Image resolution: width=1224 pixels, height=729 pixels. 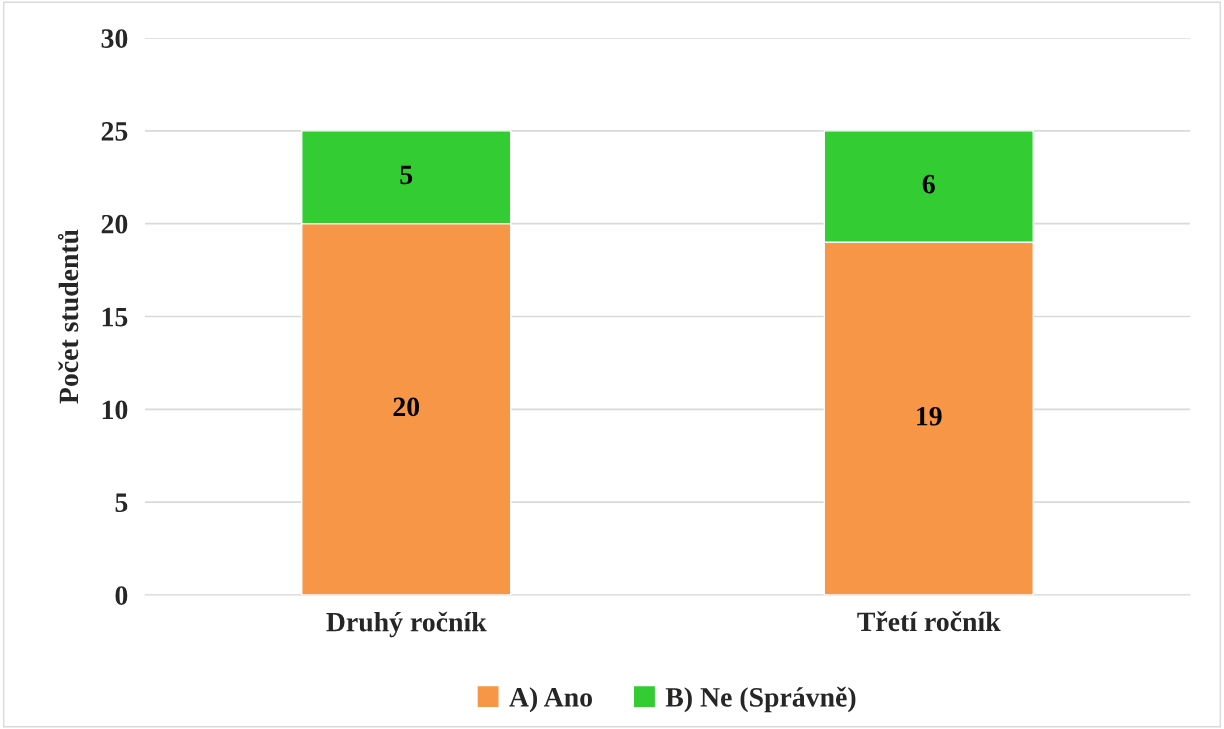 I want to click on y-tick-label: 10, so click(x=115, y=410).